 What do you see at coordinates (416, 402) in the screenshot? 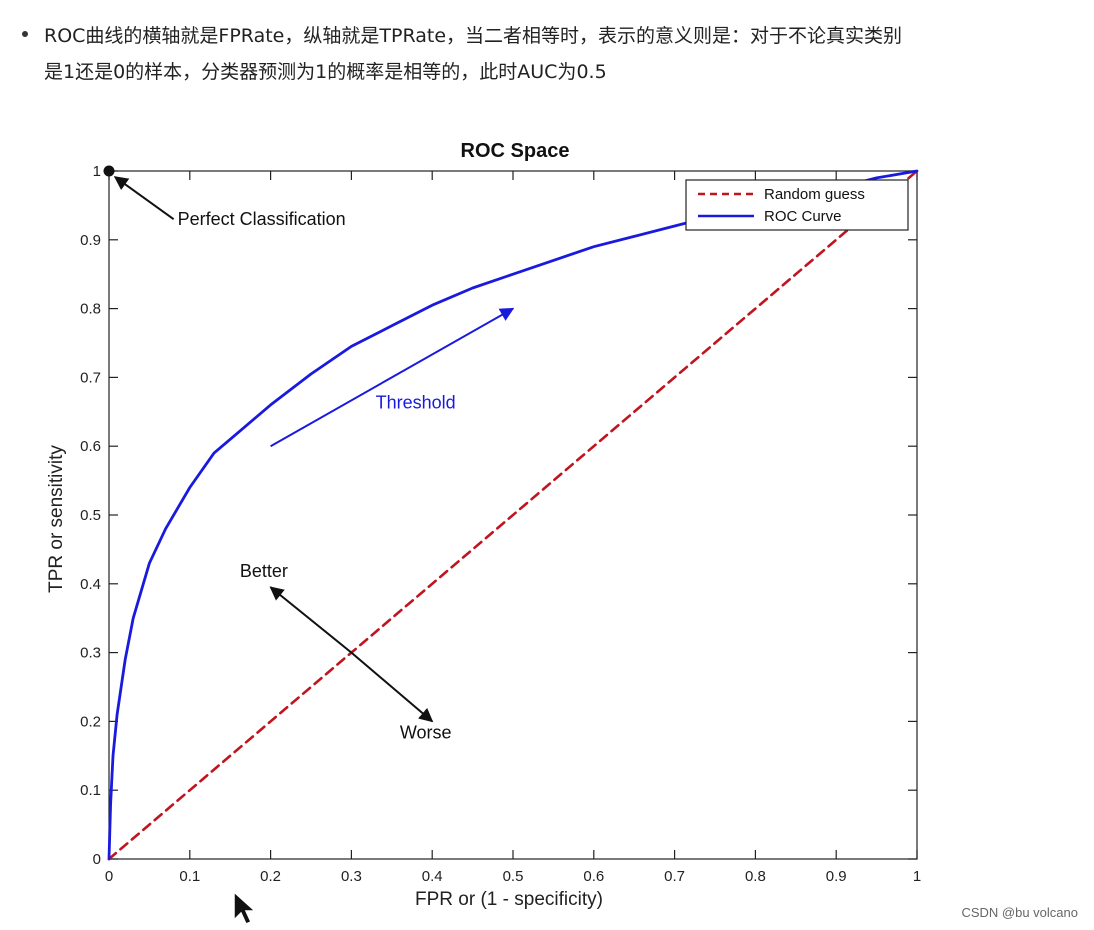
I see `threshold-label: Threshold` at bounding box center [416, 402].